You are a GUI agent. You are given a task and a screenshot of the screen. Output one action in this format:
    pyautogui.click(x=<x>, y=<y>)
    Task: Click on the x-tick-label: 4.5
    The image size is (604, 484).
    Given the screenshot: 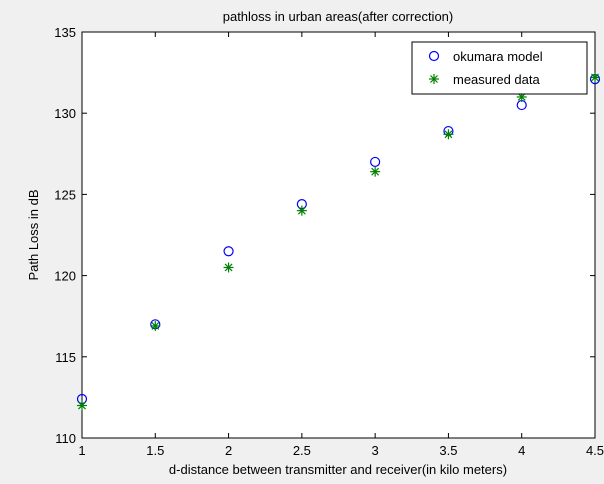 What is the action you would take?
    pyautogui.click(x=595, y=450)
    